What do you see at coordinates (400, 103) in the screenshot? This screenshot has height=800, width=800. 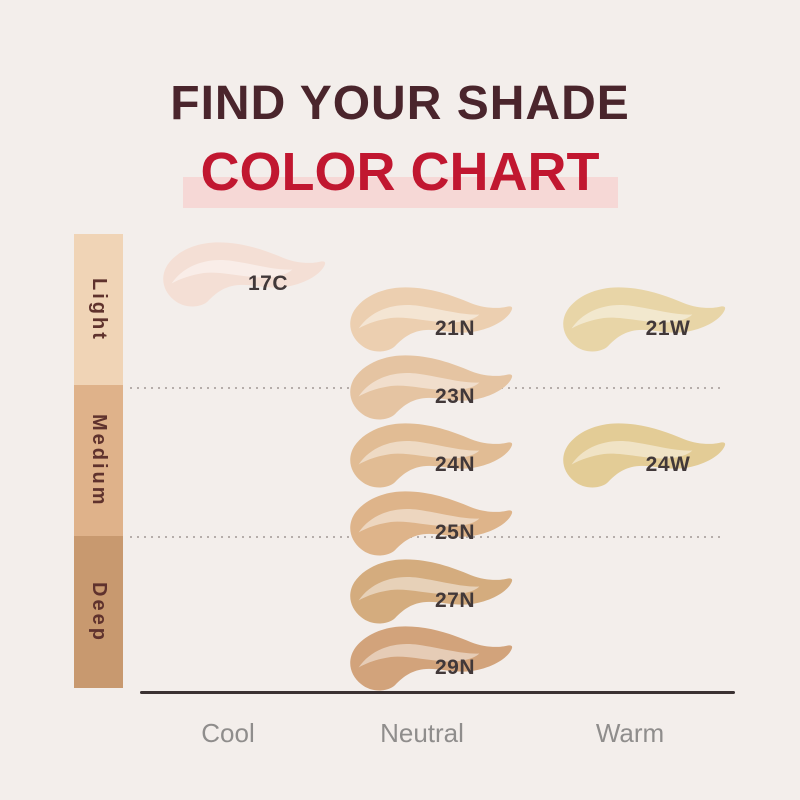 I see `page-title: FIND YOUR SHADE` at bounding box center [400, 103].